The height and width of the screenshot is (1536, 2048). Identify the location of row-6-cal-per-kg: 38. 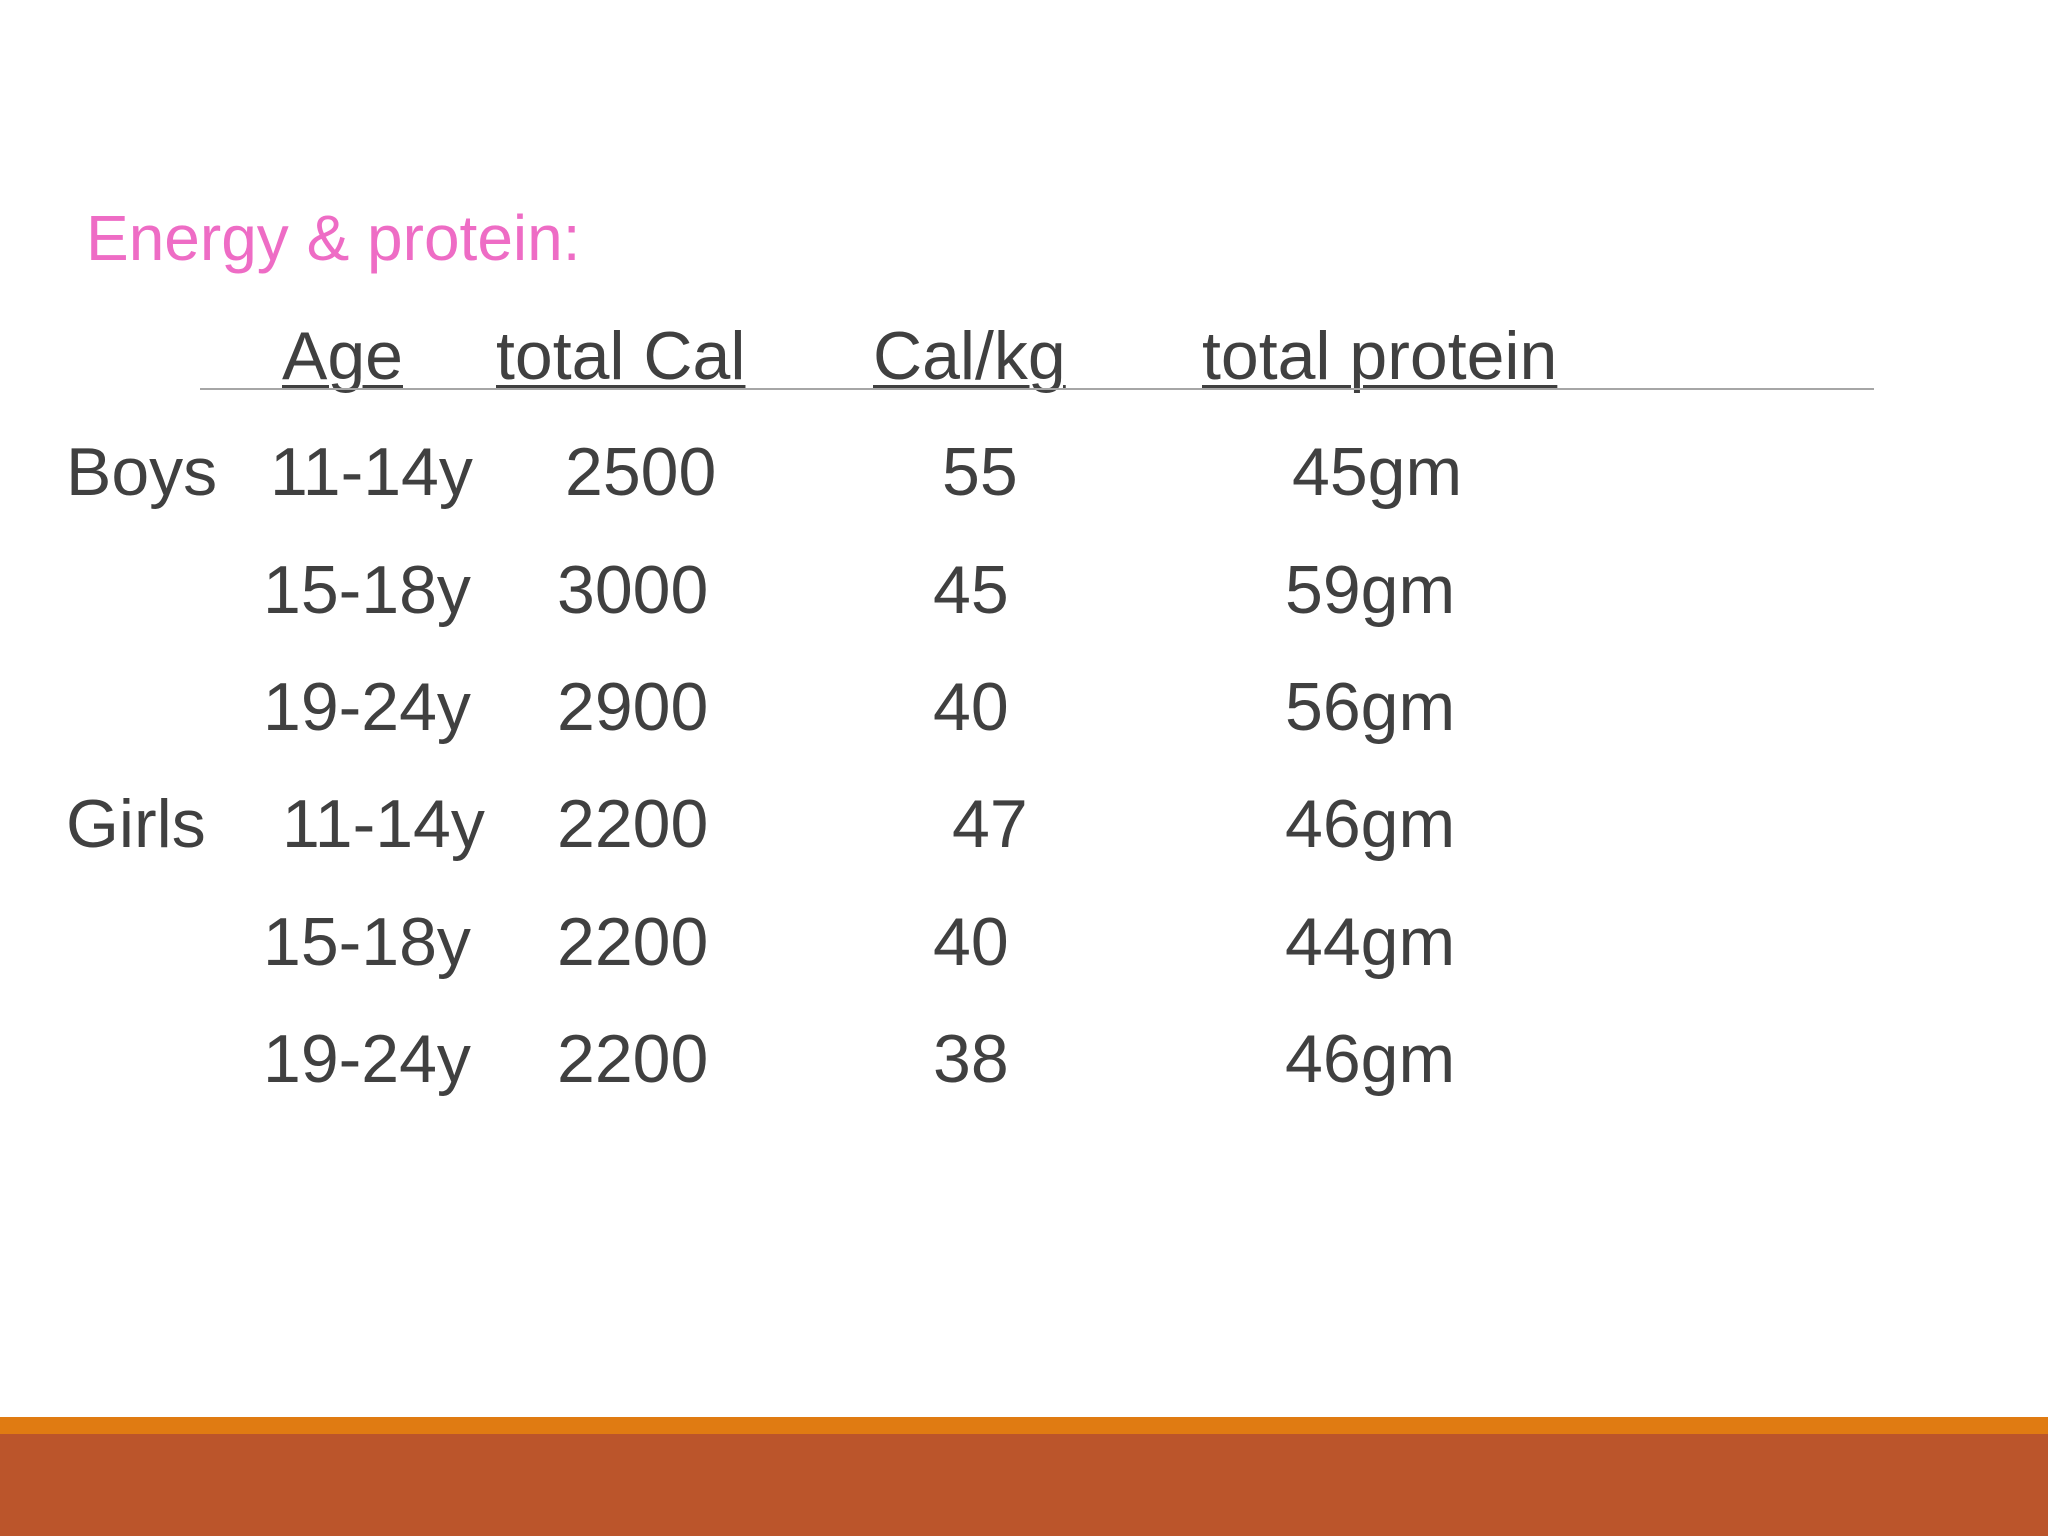
(971, 1059).